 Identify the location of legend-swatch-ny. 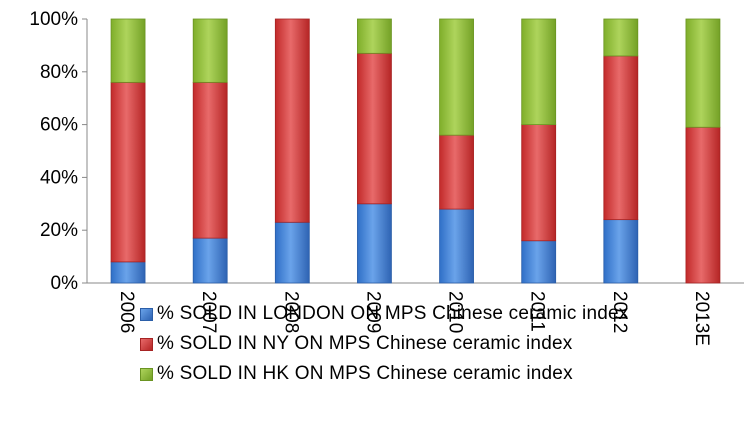
(146, 344).